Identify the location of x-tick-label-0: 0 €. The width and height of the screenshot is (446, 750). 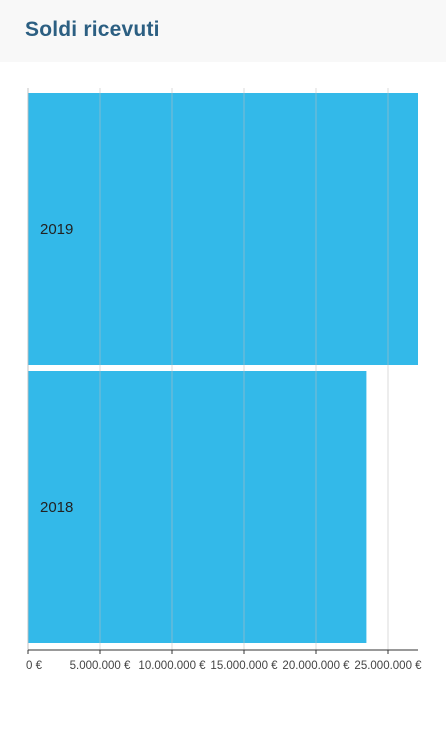
(34, 666).